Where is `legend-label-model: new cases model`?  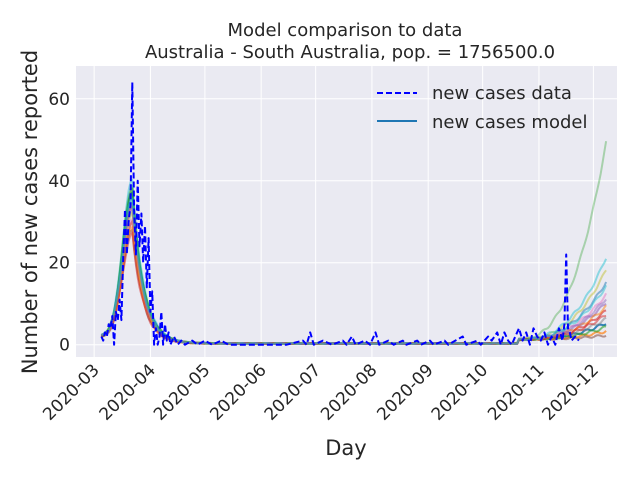
legend-label-model: new cases model is located at coordinates (509, 122).